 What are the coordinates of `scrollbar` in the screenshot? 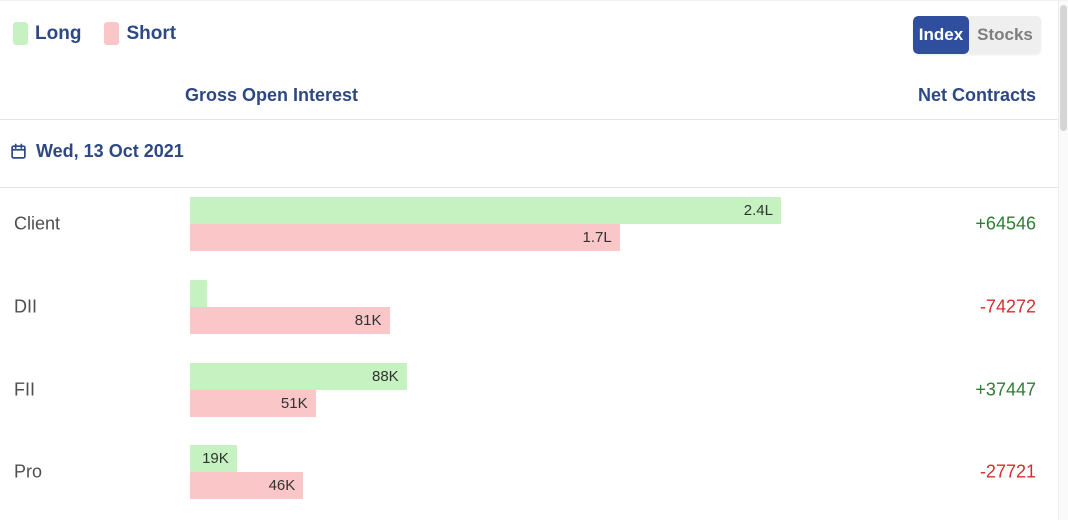 It's located at (1063, 260).